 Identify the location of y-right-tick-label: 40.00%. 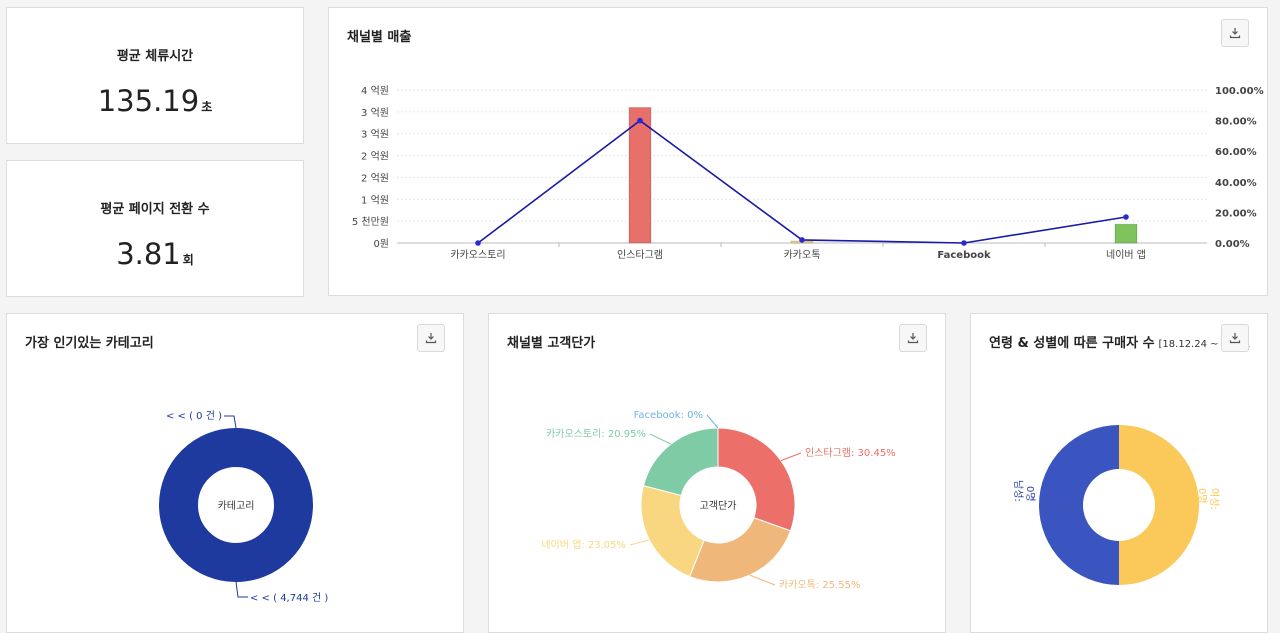
(1236, 183).